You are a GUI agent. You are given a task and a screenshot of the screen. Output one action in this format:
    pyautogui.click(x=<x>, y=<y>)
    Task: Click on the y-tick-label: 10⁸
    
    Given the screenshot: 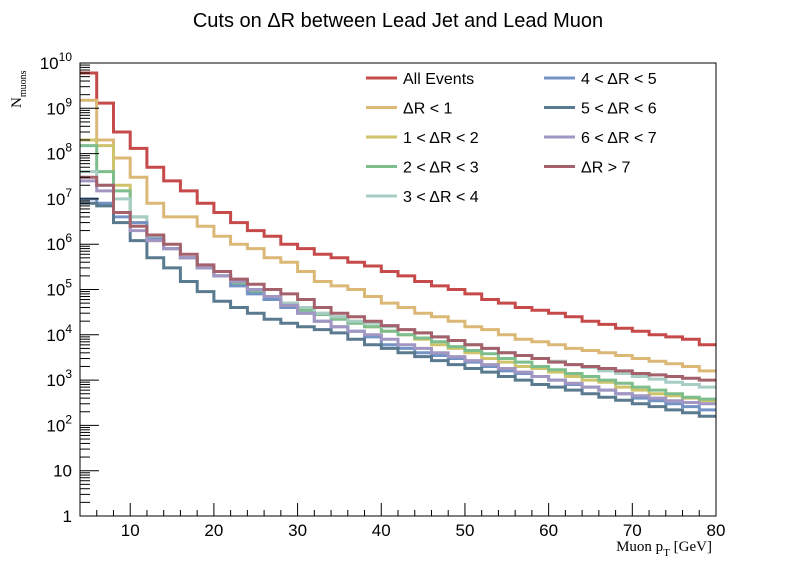 What is the action you would take?
    pyautogui.click(x=59, y=152)
    